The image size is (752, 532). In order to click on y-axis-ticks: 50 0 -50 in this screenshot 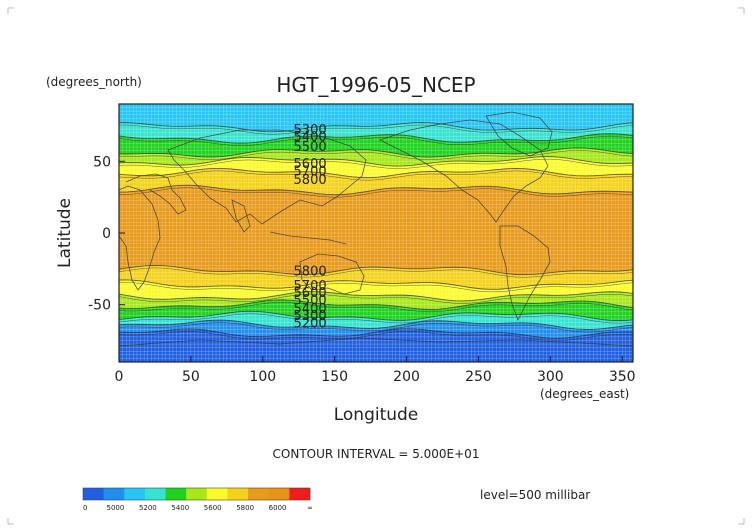, I will do `click(106, 234)`.